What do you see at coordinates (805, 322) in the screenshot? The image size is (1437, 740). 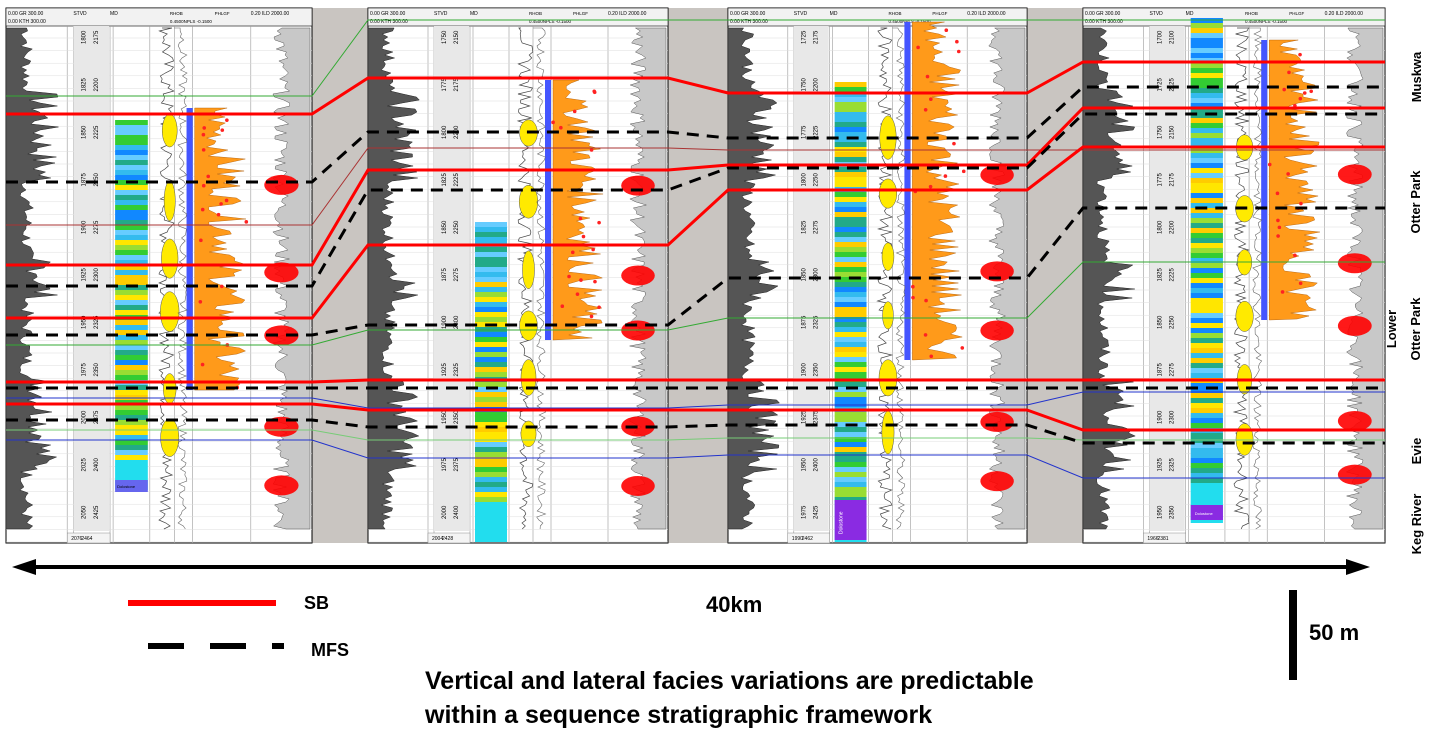 I see `stvd-tick: 1875` at bounding box center [805, 322].